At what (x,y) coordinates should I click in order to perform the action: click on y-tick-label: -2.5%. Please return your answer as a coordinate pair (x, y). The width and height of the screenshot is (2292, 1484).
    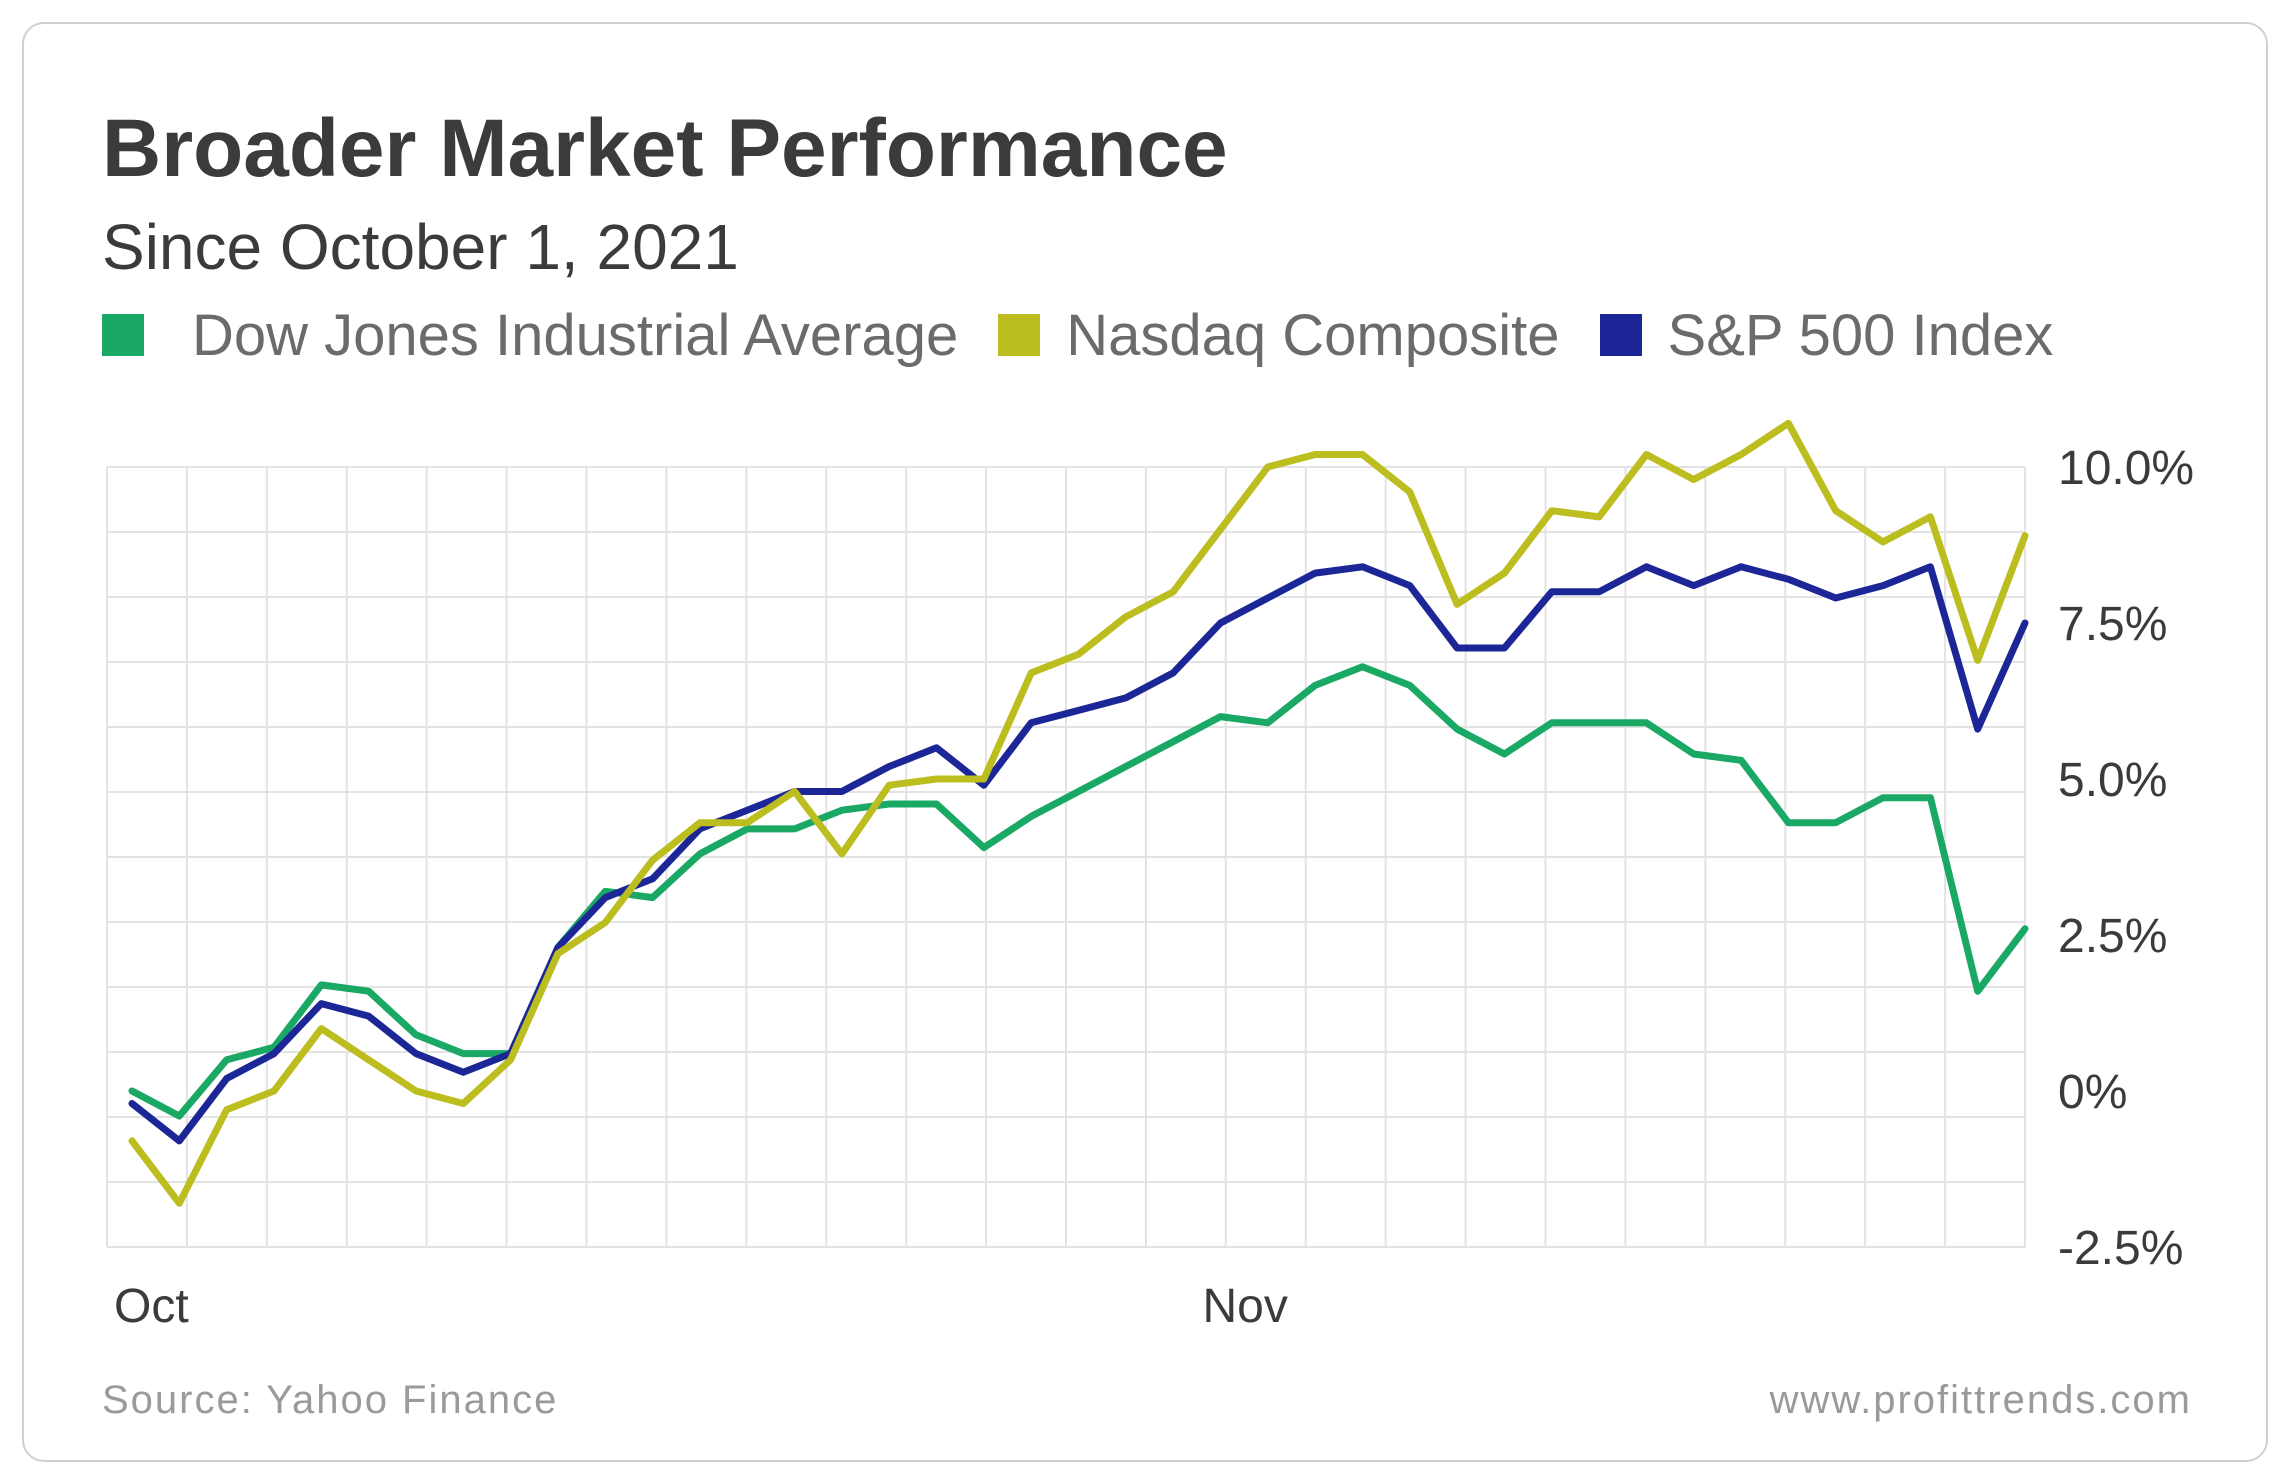
    Looking at the image, I should click on (2120, 1248).